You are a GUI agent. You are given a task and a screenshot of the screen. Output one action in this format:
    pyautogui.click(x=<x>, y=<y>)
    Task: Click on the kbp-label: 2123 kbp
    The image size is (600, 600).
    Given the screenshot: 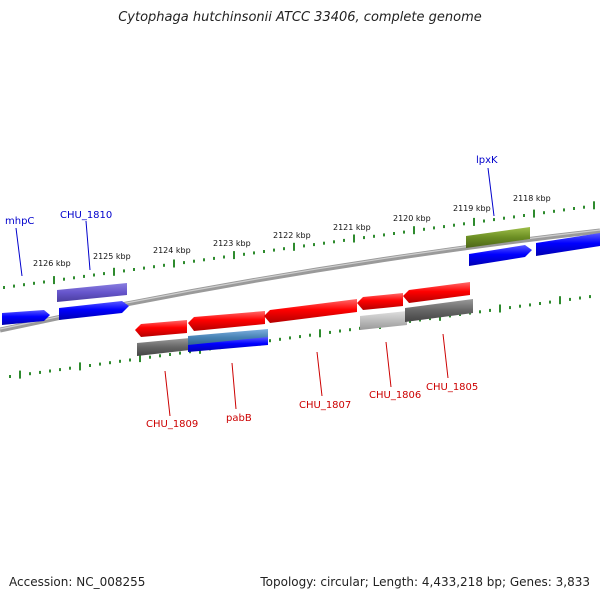 What is the action you would take?
    pyautogui.click(x=232, y=243)
    